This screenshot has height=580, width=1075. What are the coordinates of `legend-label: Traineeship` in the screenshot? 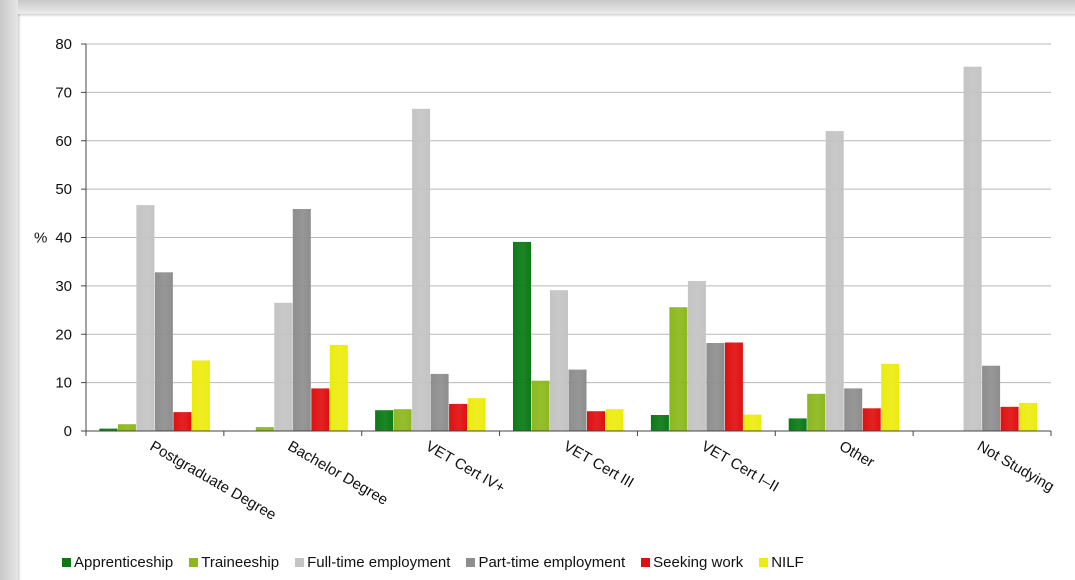 It's located at (240, 562).